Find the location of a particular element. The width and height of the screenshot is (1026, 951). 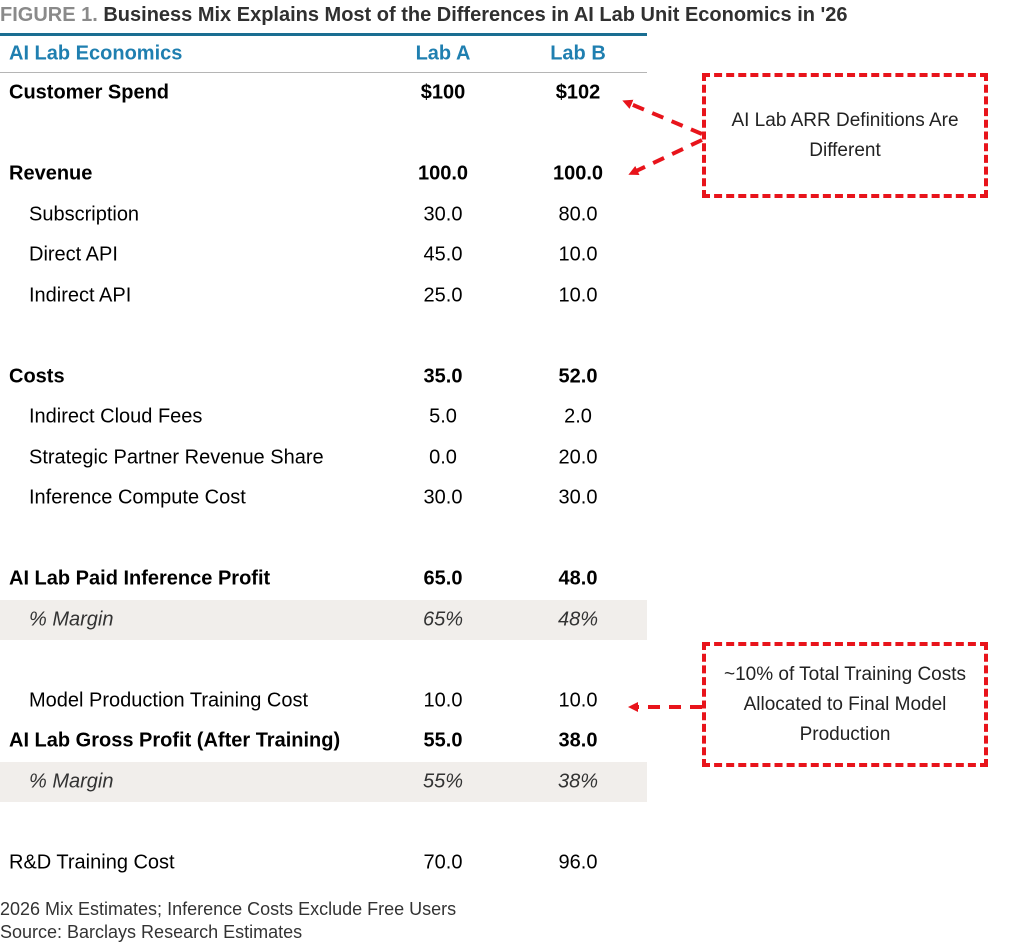

row-label: AI Lab Paid Inference Profit is located at coordinates (140, 578).